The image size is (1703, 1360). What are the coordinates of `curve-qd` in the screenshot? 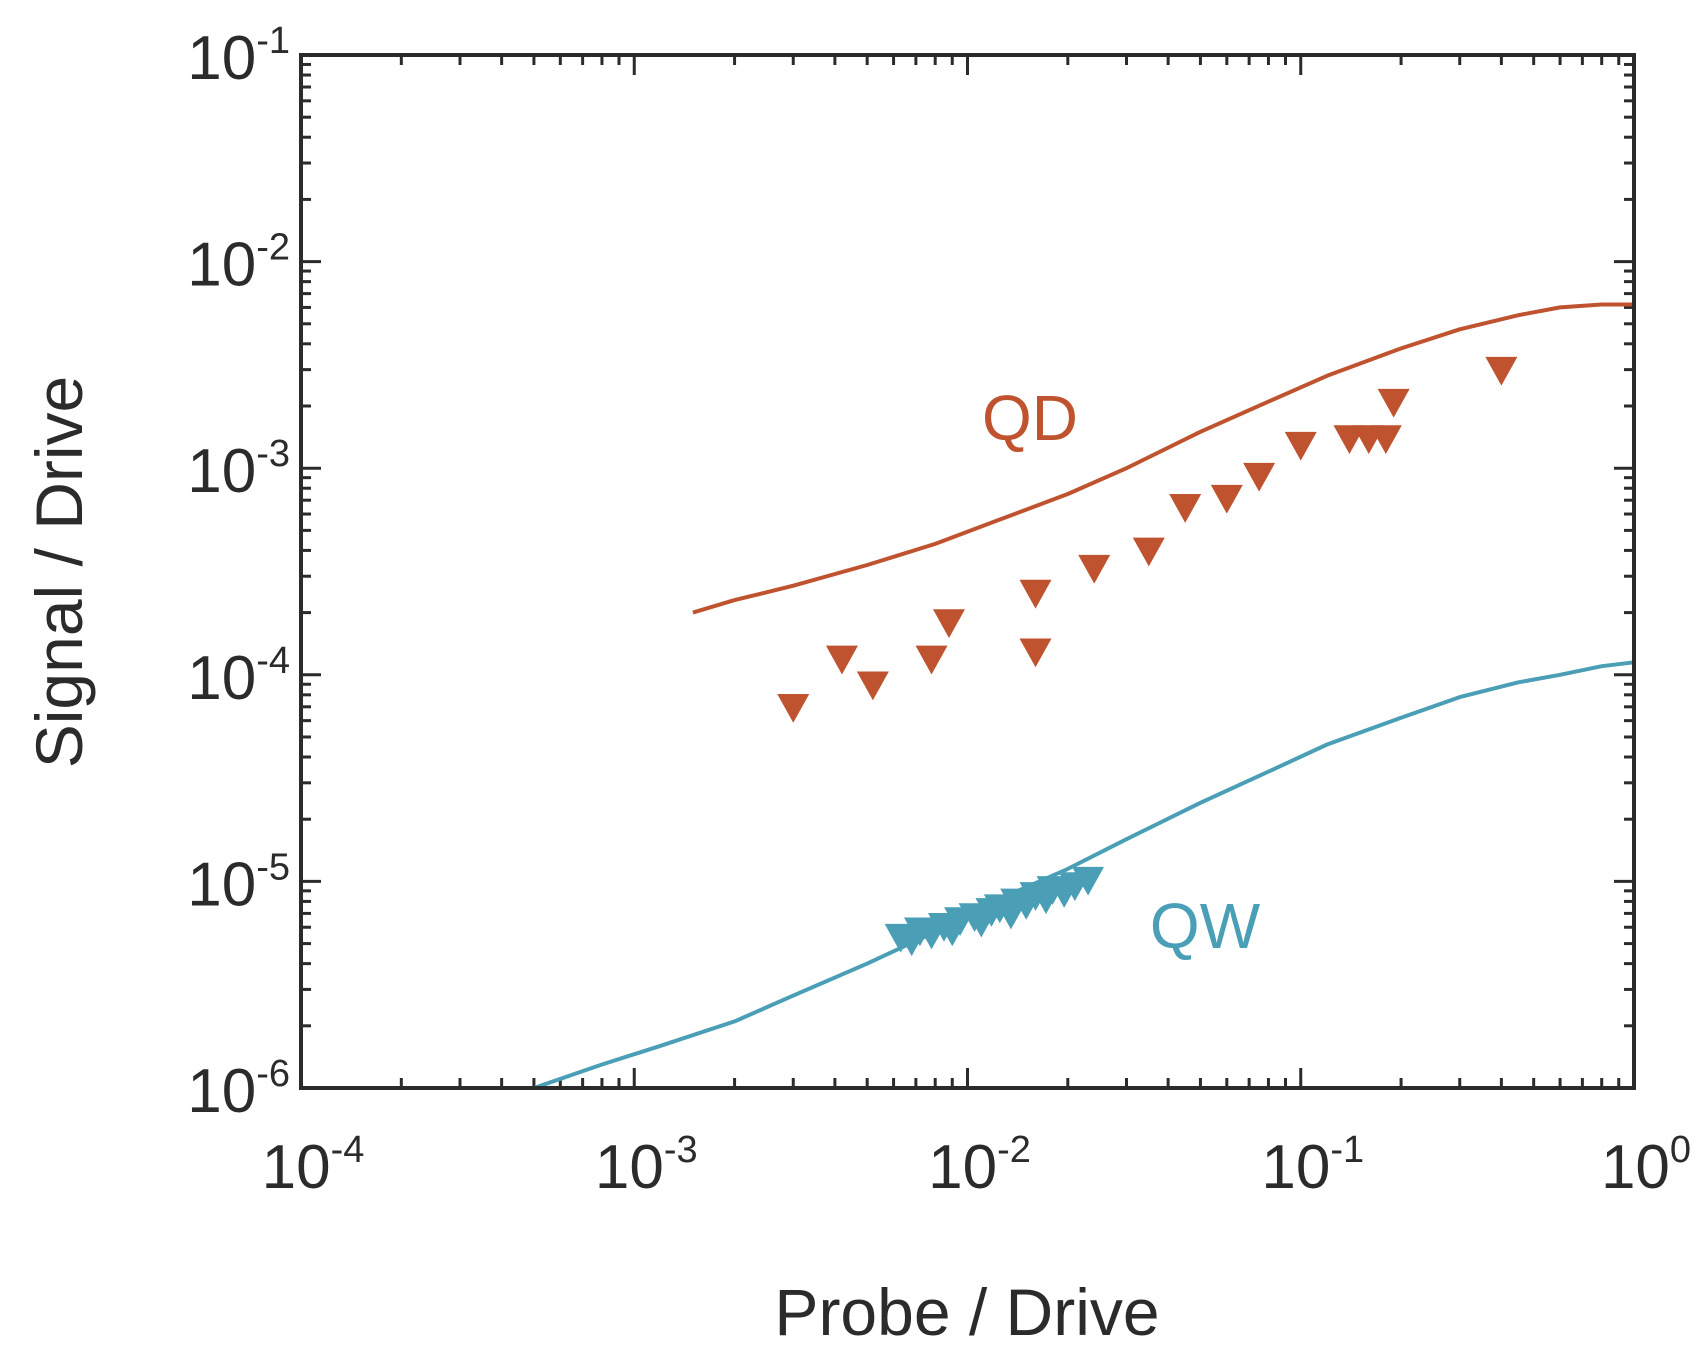 It's located at (1163, 458).